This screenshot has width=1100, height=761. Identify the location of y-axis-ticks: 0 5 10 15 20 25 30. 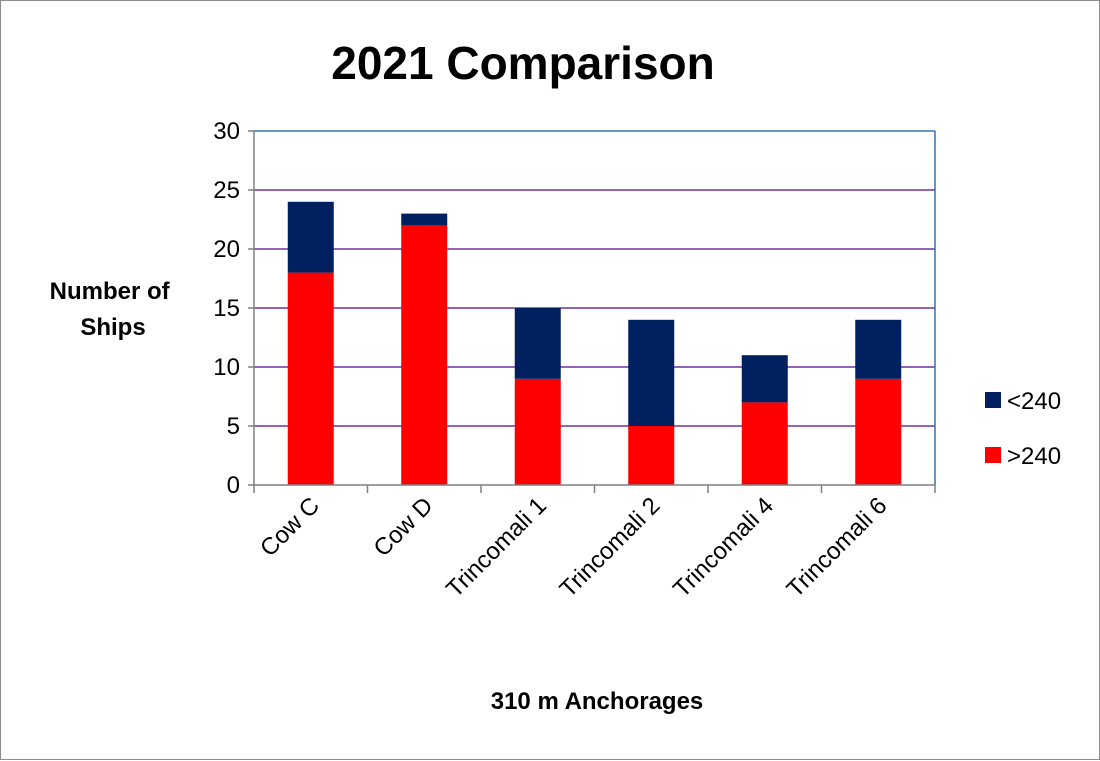
(233, 308).